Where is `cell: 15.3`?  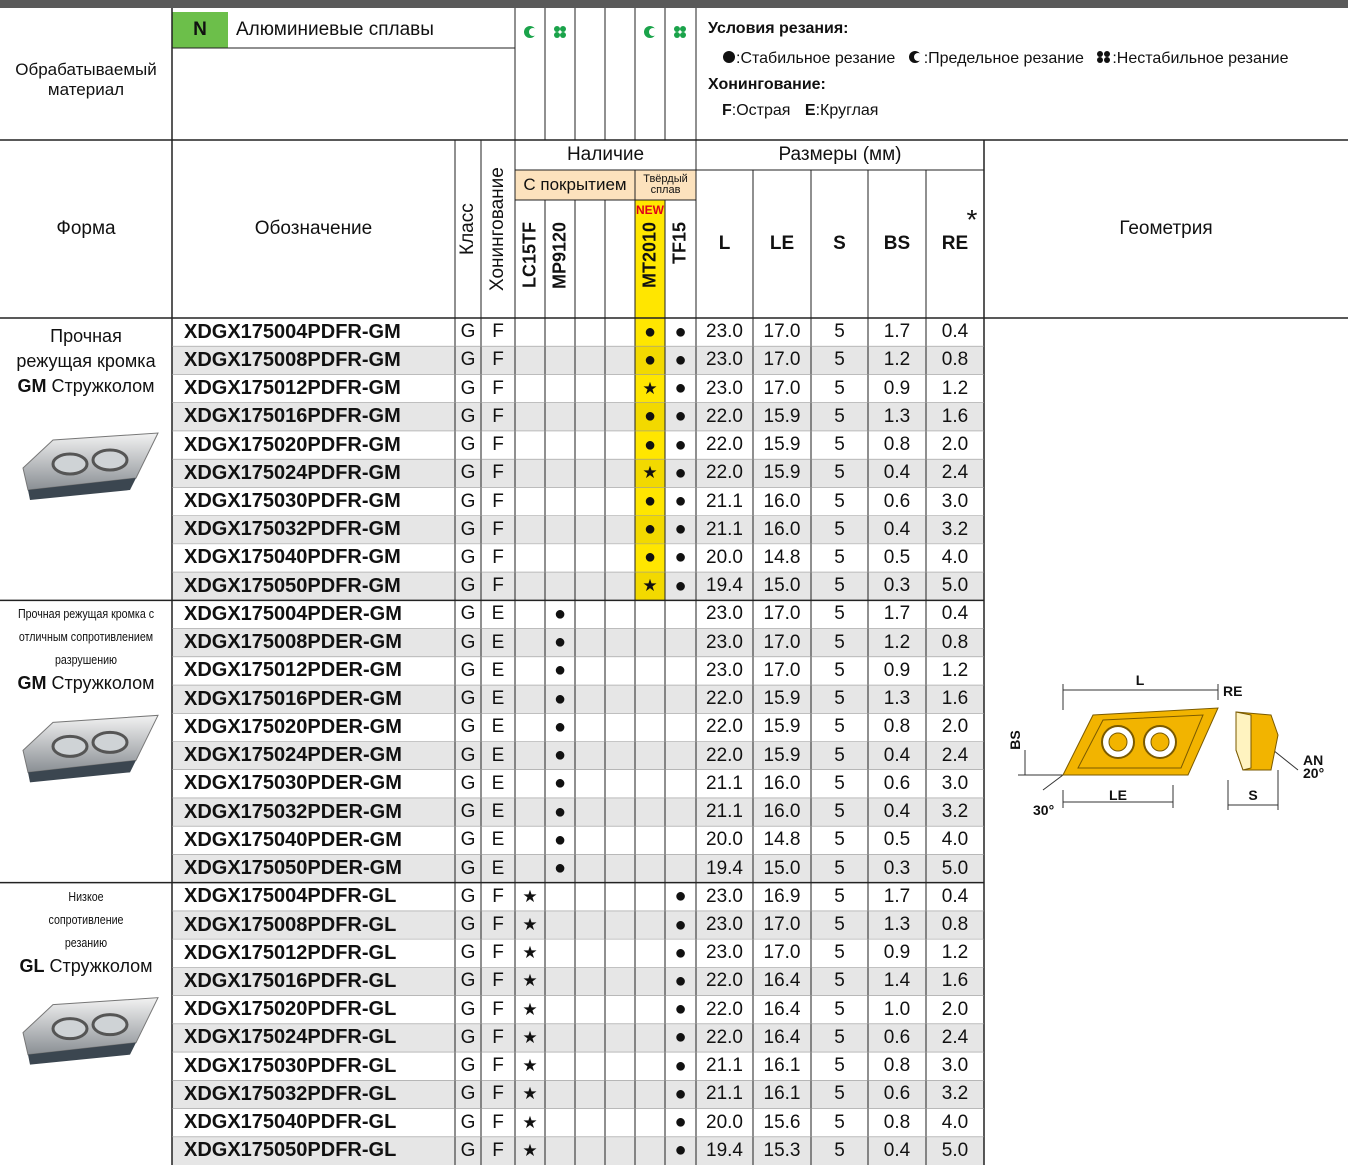
cell: 15.3 is located at coordinates (782, 1150).